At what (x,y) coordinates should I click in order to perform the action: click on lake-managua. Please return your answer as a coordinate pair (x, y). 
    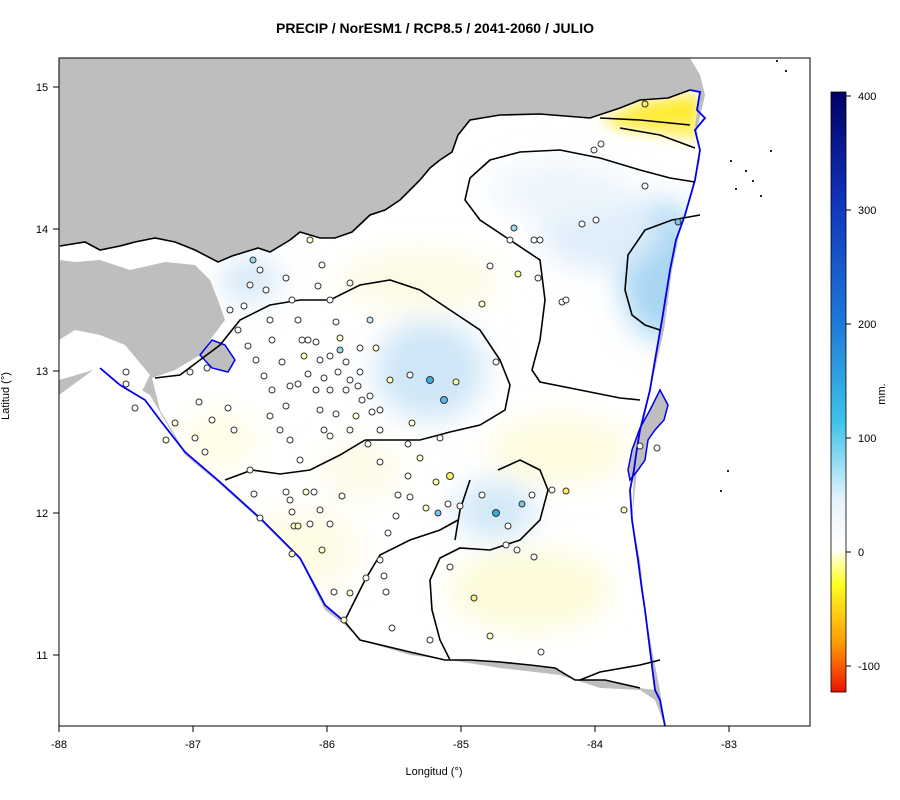
    Looking at the image, I should click on (217, 356).